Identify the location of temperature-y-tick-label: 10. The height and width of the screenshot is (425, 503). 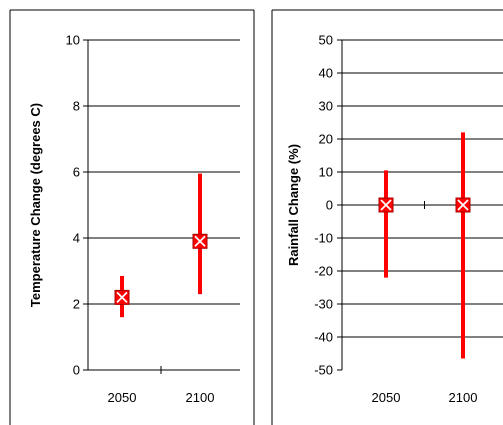
(73, 40).